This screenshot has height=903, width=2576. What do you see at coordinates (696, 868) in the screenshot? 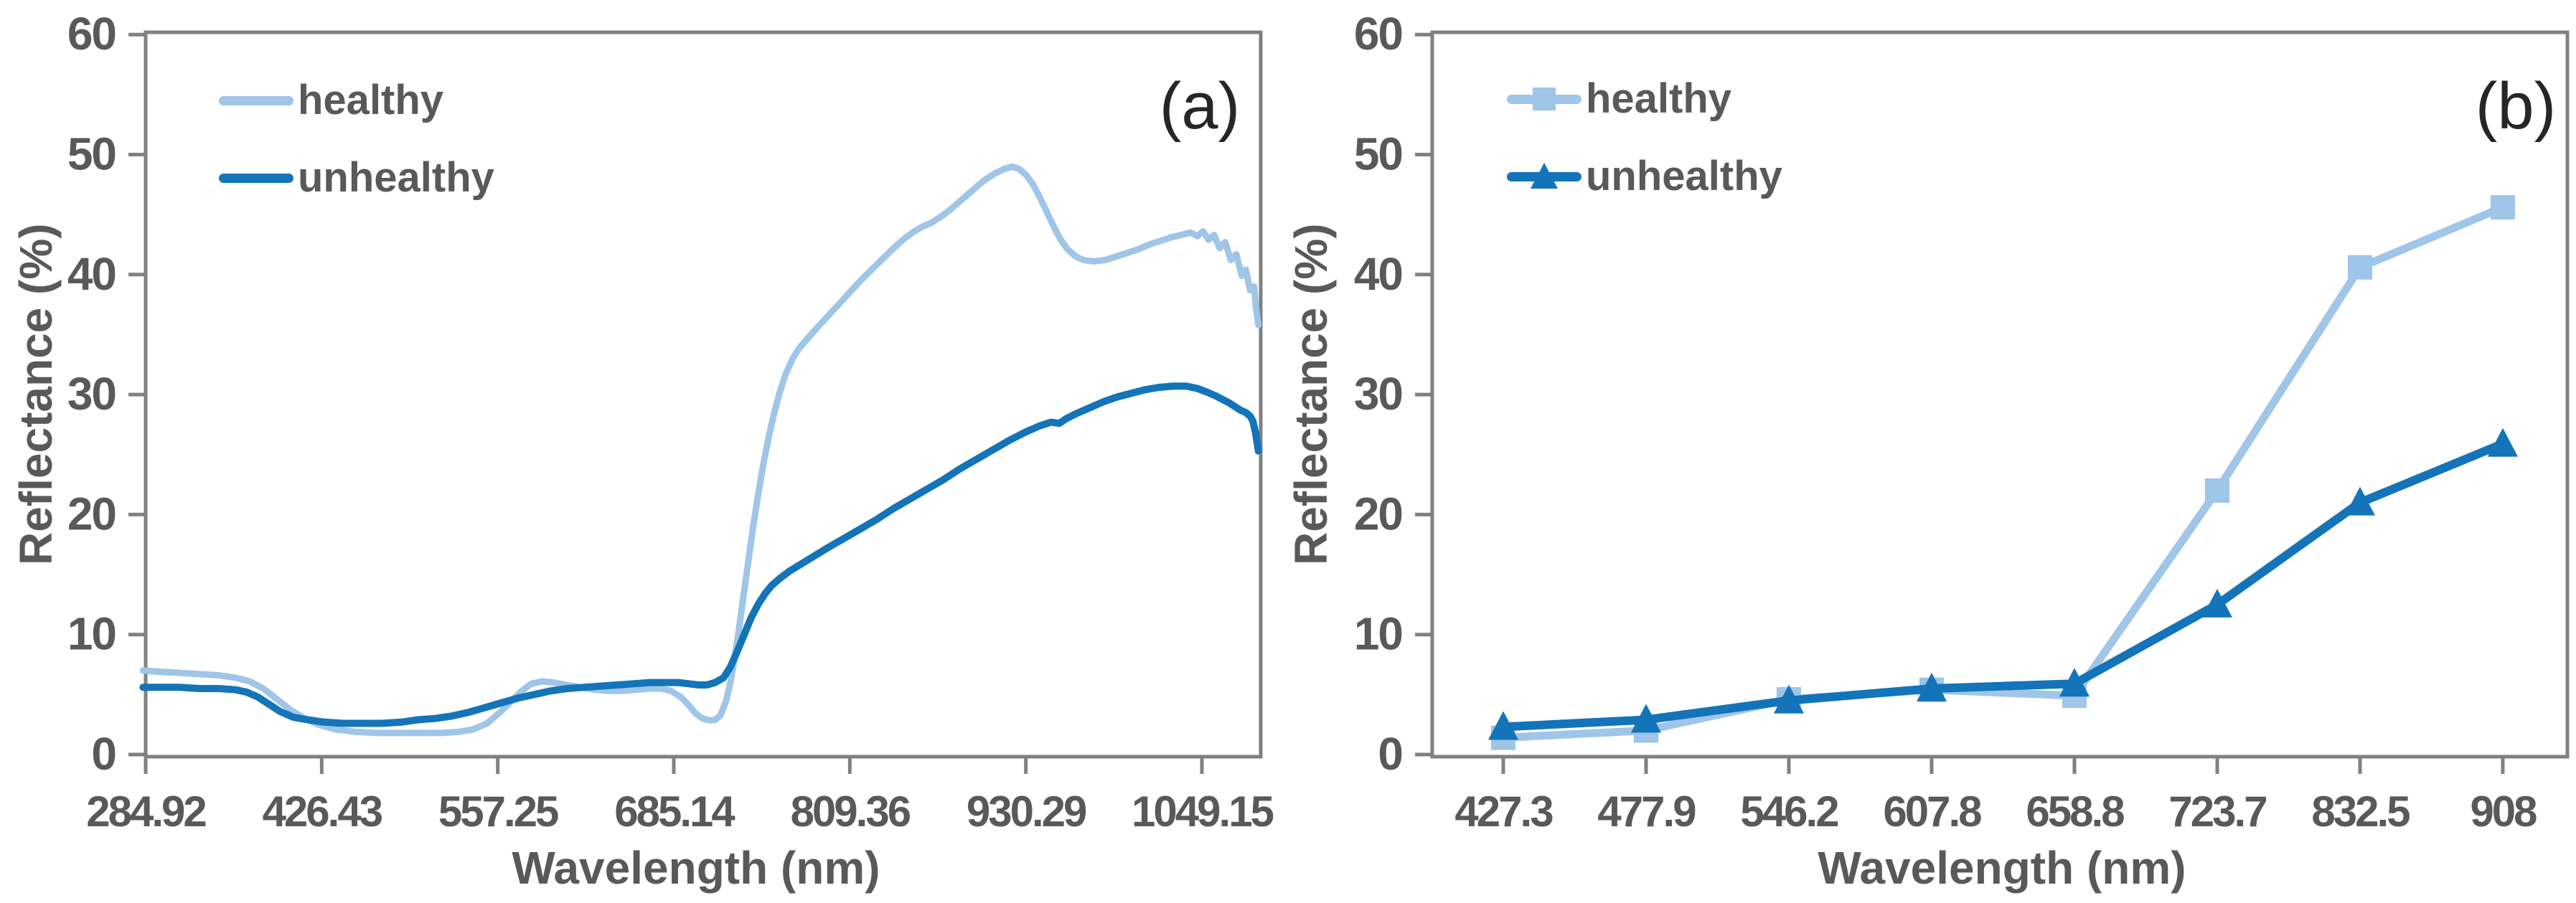
I see `panel-a-x-axis-title: Wavelength (nm)` at bounding box center [696, 868].